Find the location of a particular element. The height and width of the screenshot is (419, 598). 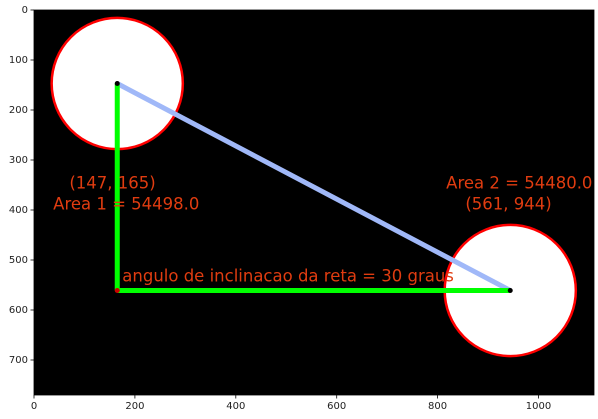

y-tick-label: 300 is located at coordinates (18, 160).